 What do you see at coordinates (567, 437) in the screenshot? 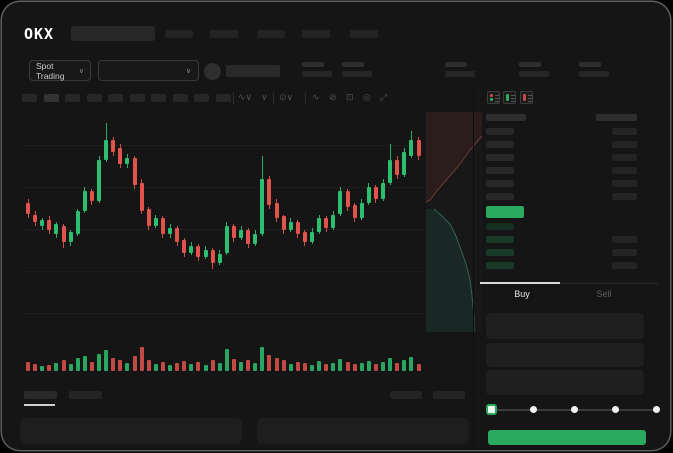
I see `submit-order-button` at bounding box center [567, 437].